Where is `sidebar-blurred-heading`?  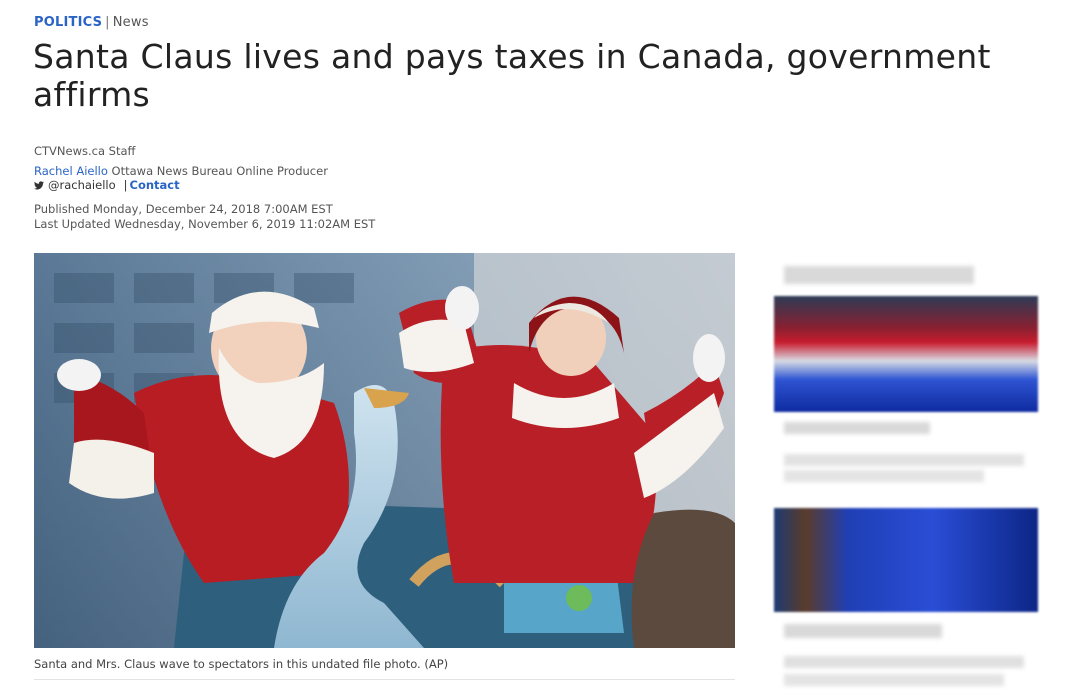 sidebar-blurred-heading is located at coordinates (879, 275).